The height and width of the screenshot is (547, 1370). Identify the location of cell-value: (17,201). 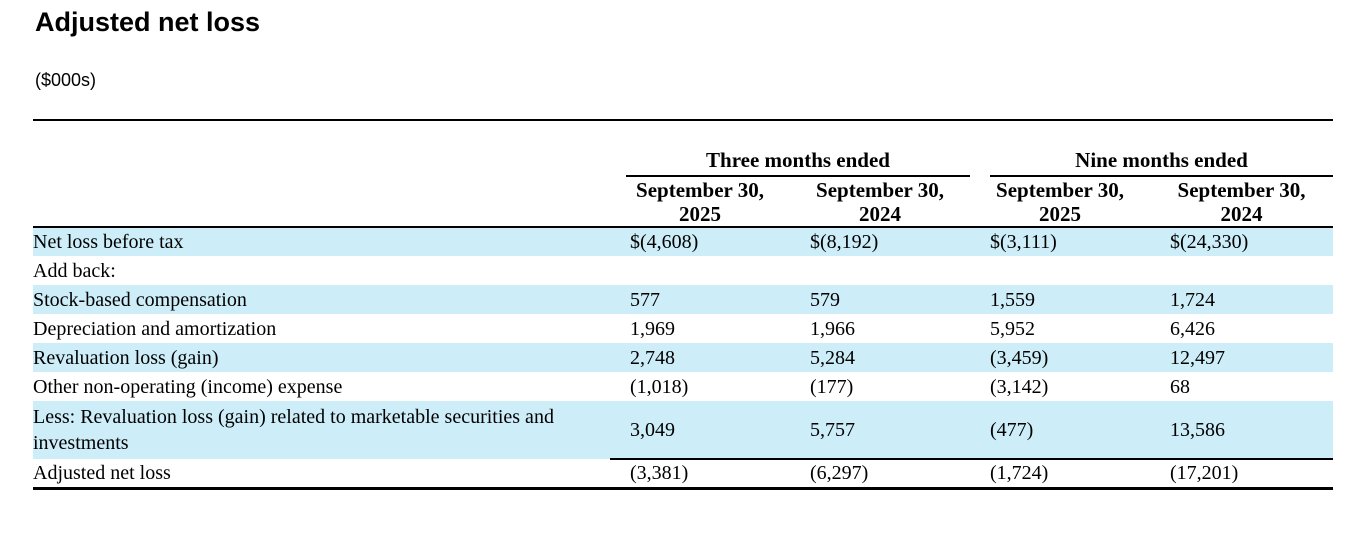
(1242, 474).